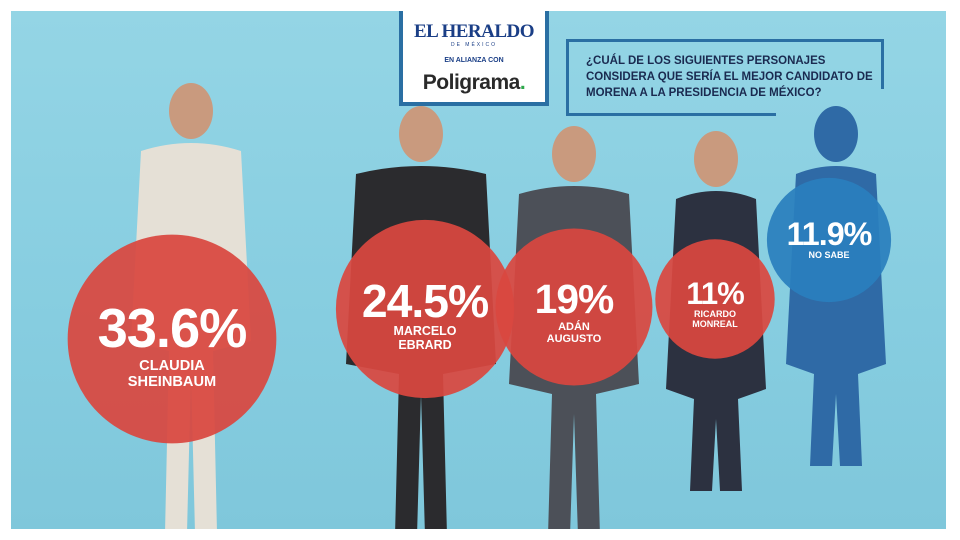  What do you see at coordinates (421, 134) in the screenshot?
I see `person-marcelo-head` at bounding box center [421, 134].